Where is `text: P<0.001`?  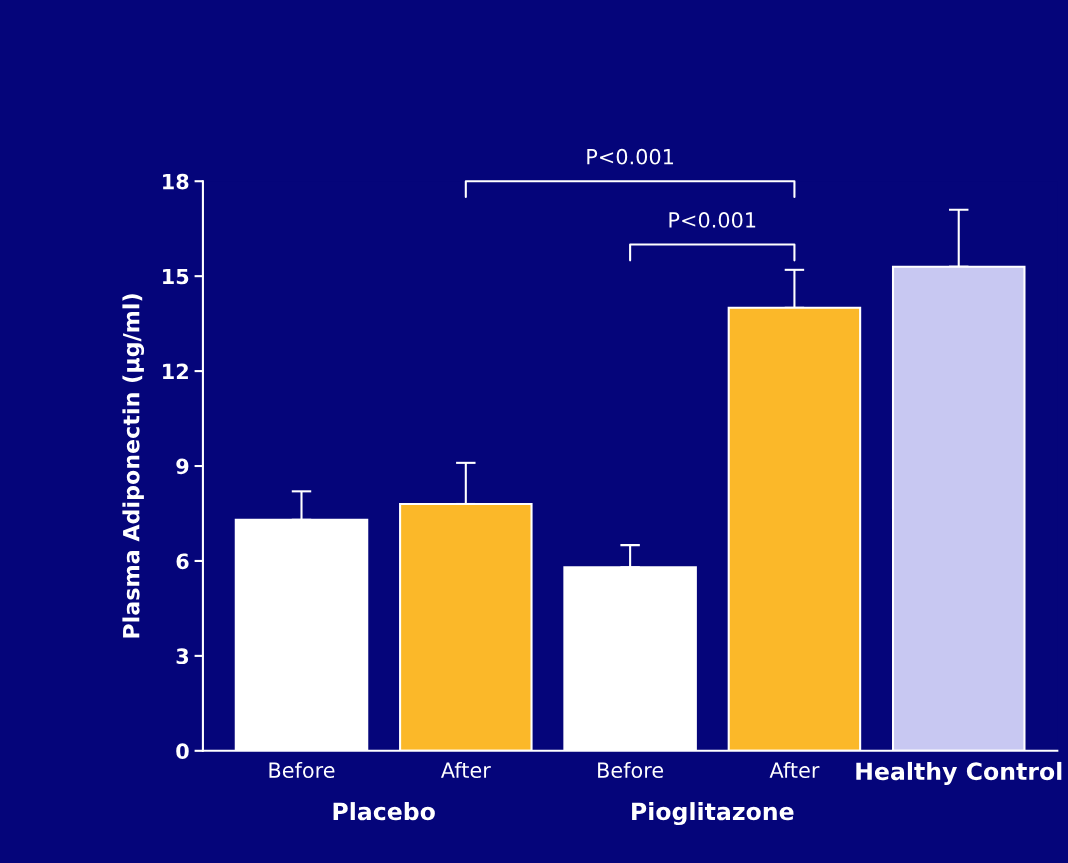
text: P<0.001 is located at coordinates (630, 156).